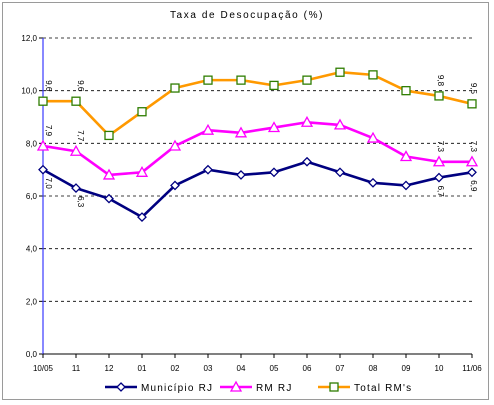 Image resolution: width=494 pixels, height=405 pixels. Describe the element at coordinates (142, 368) in the screenshot. I see `x-tick-label: 01` at that location.